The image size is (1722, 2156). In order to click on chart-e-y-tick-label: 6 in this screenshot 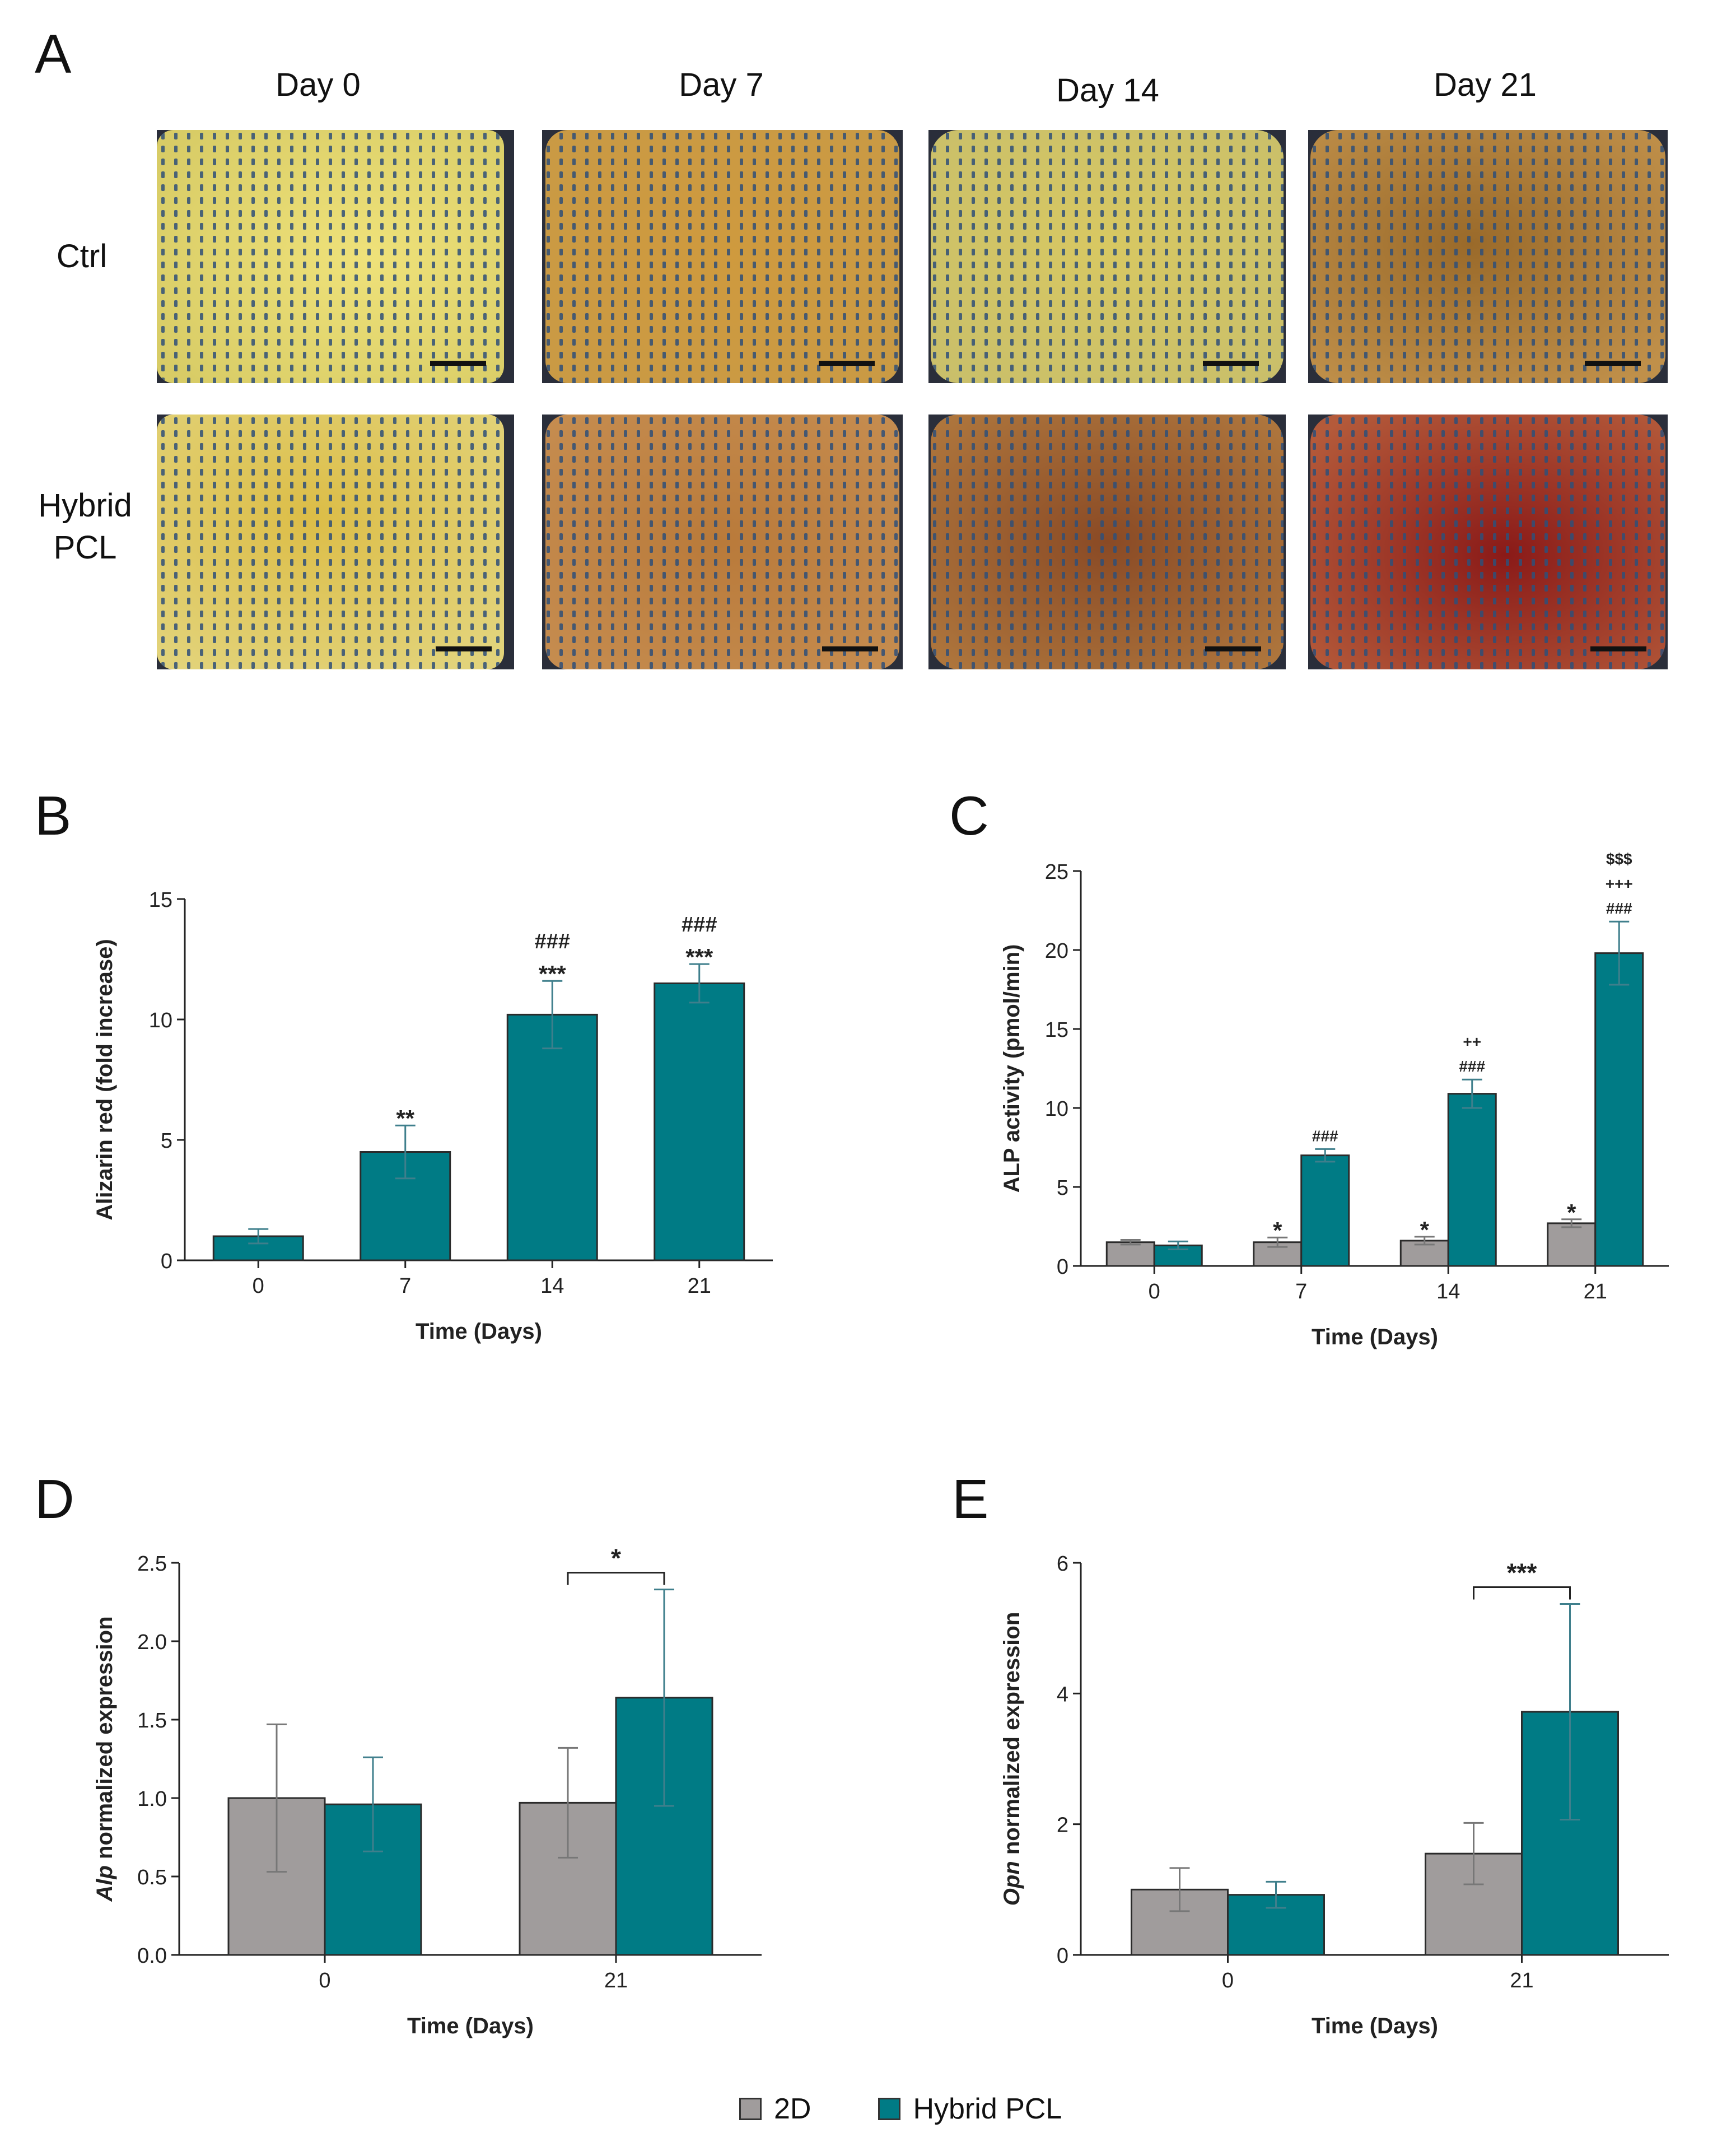, I will do `click(1063, 1564)`.